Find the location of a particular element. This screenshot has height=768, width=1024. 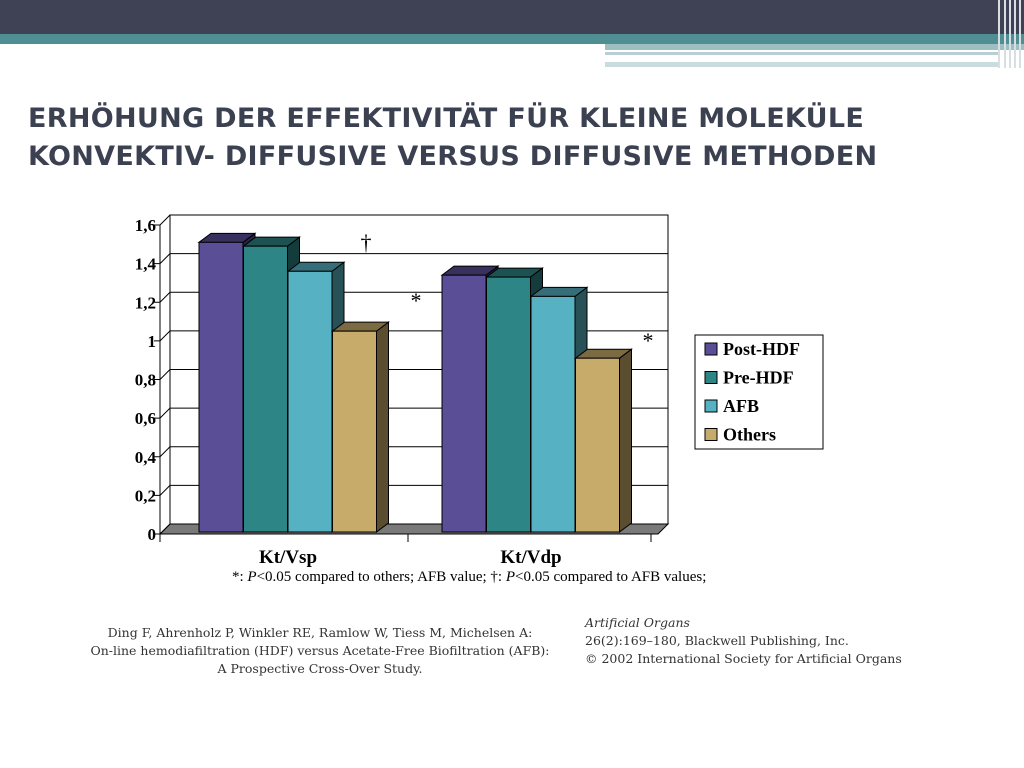

journal-name: Artificial Organs is located at coordinates (637, 622).